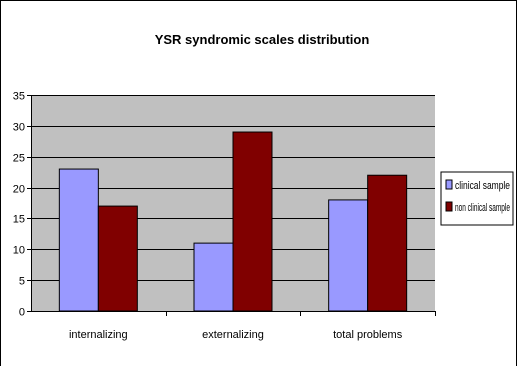 The image size is (517, 366). I want to click on y-tick-label: 5, so click(22, 282).